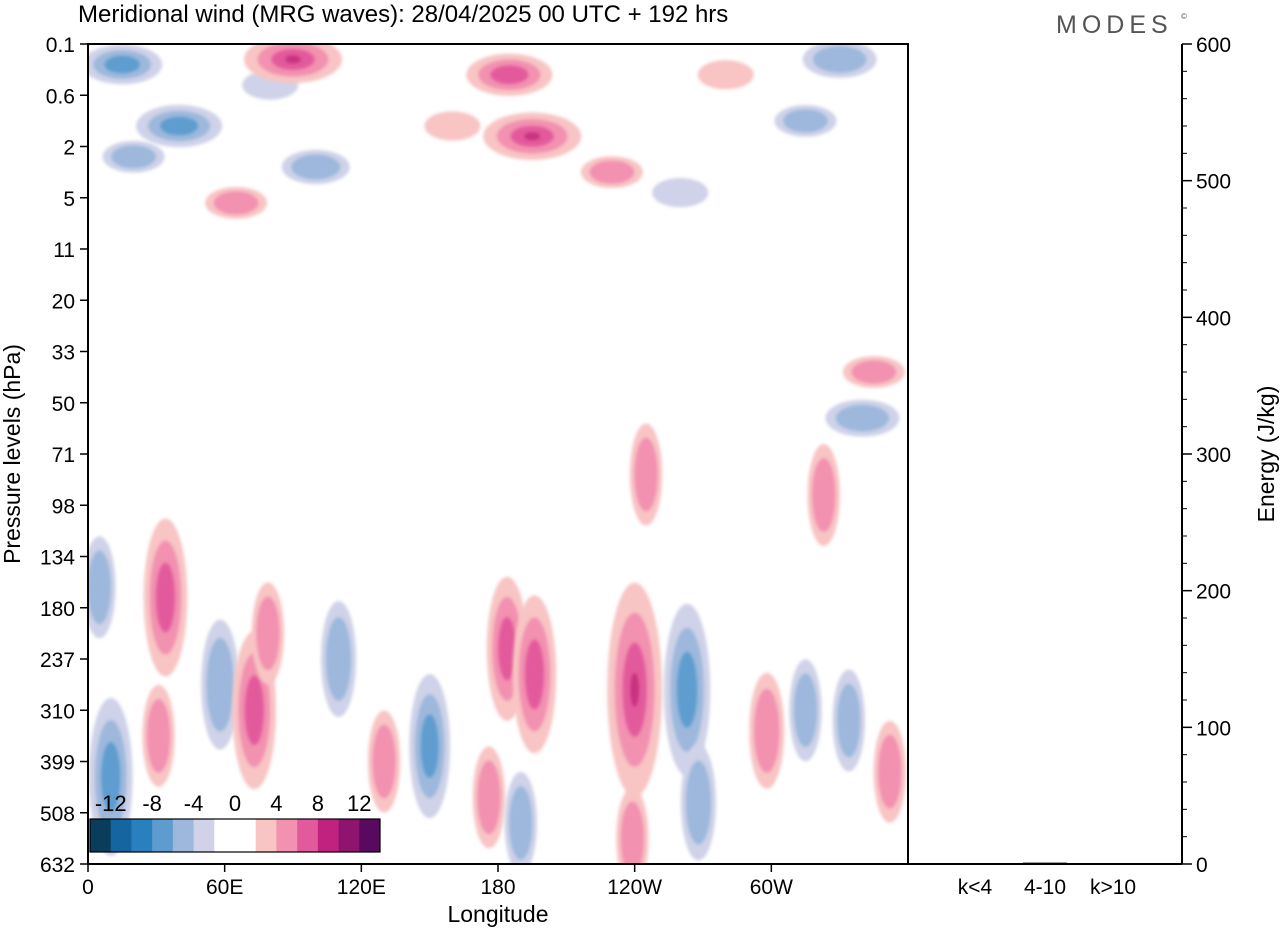  I want to click on energy-axis-label: Energy (J/kg), so click(1266, 454).